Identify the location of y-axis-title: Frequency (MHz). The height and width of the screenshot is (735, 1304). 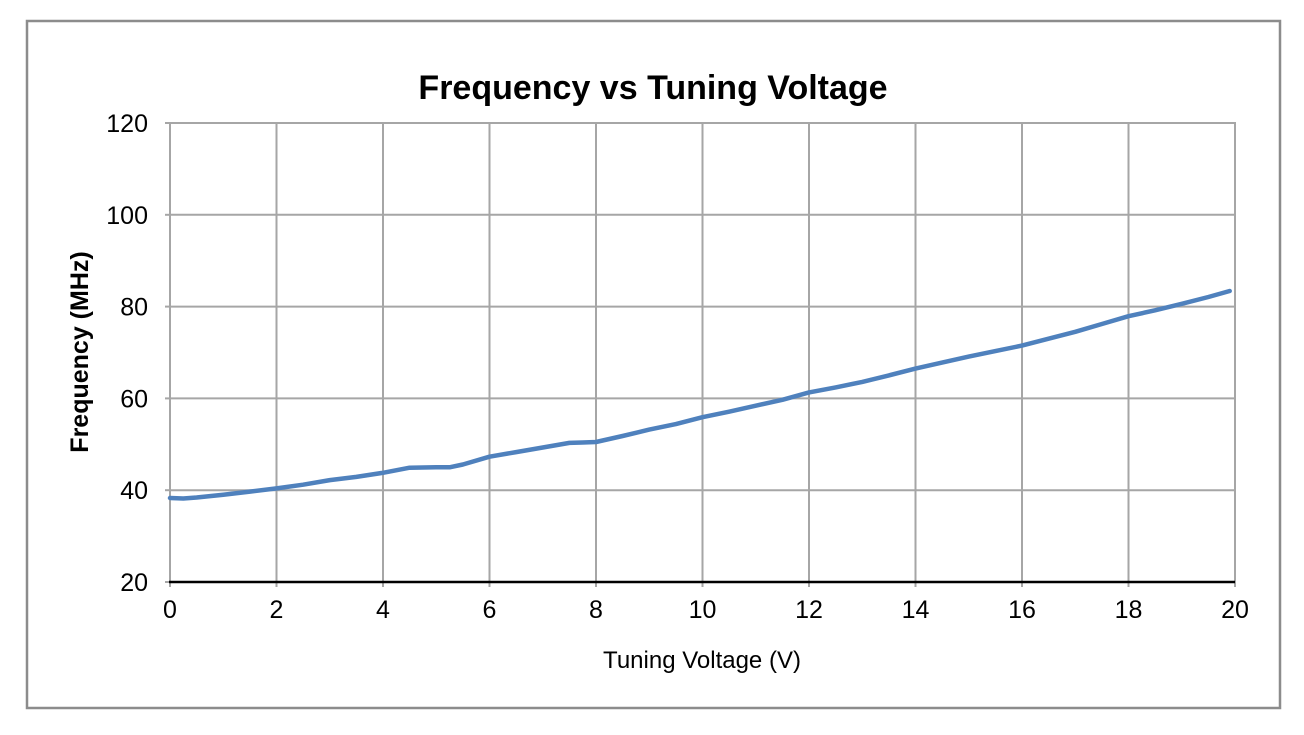
(80, 351).